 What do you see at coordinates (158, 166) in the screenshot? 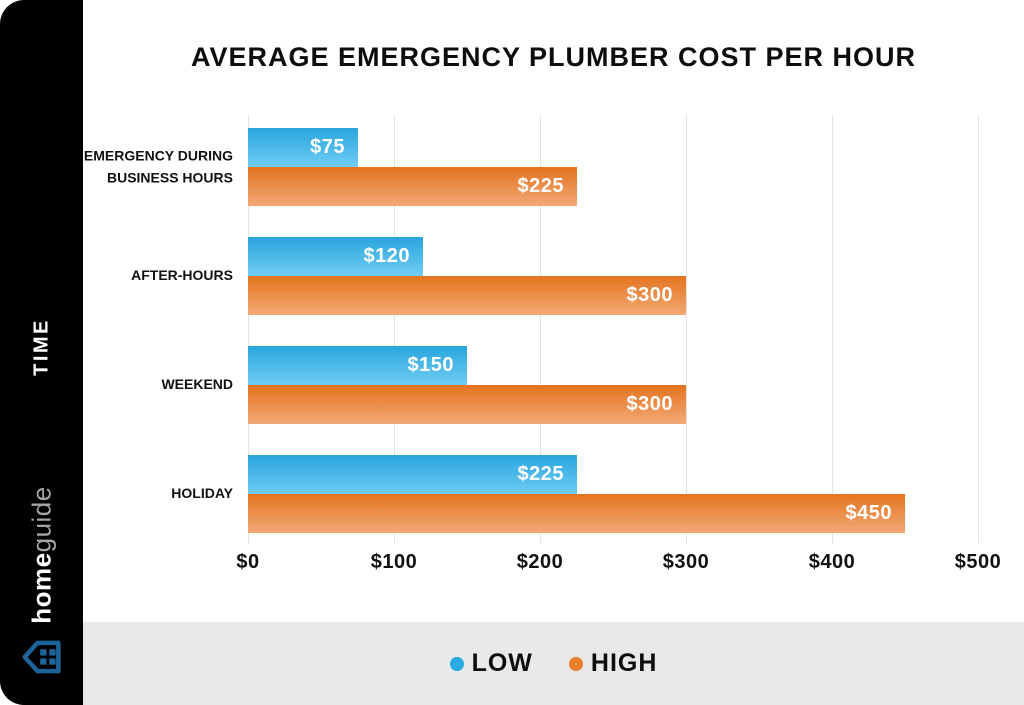
I see `category-label: EMERGENCY DURING BUSINESS HOURS` at bounding box center [158, 166].